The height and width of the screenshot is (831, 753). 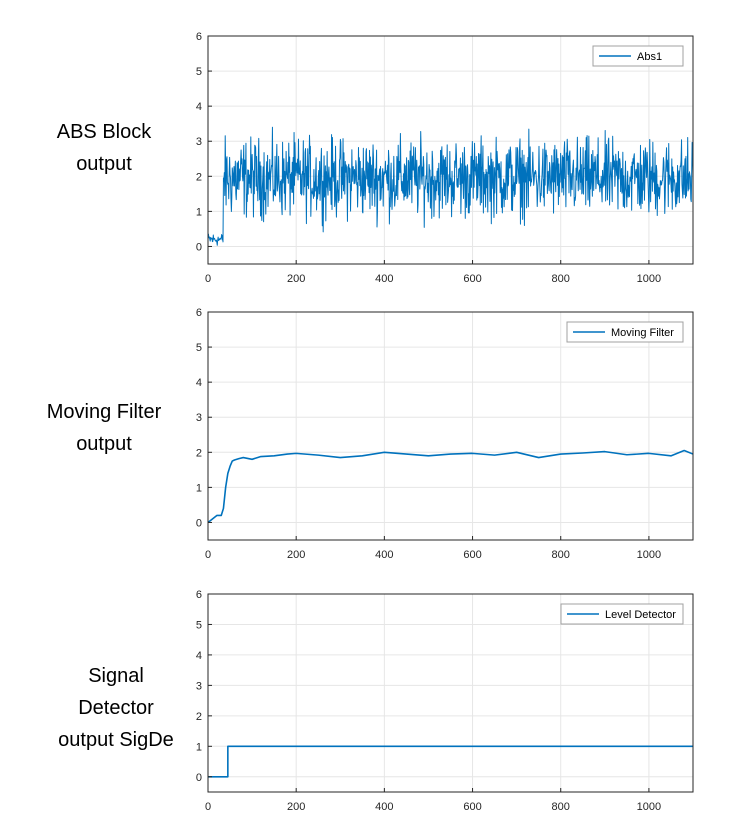 I want to click on legend: Abs1, so click(x=638, y=56).